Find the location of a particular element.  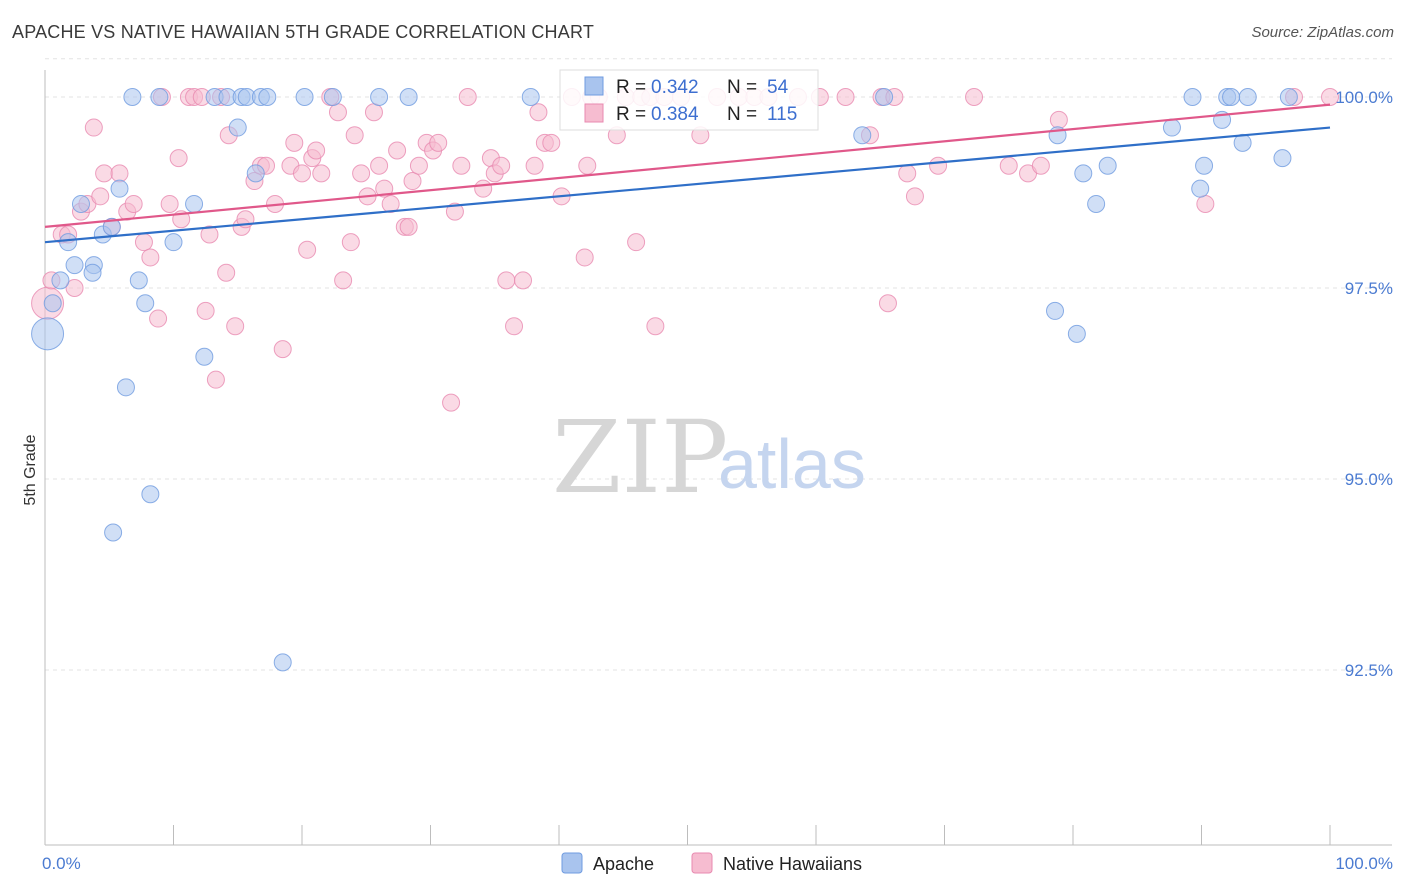

bottom-legend-label: Native Hawaiians is located at coordinates (792, 864).